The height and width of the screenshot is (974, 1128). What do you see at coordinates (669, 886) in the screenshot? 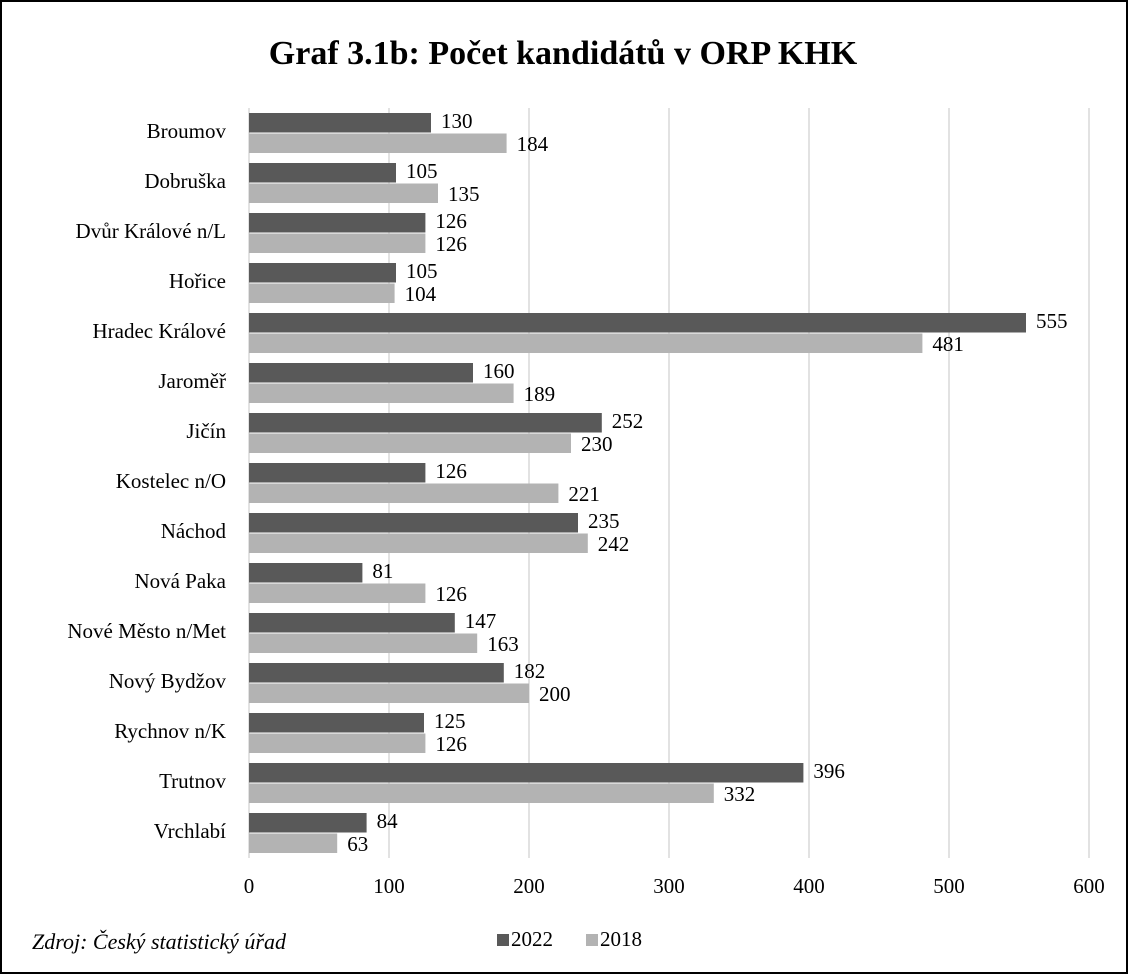
I see `x-tick-label: 300` at bounding box center [669, 886].